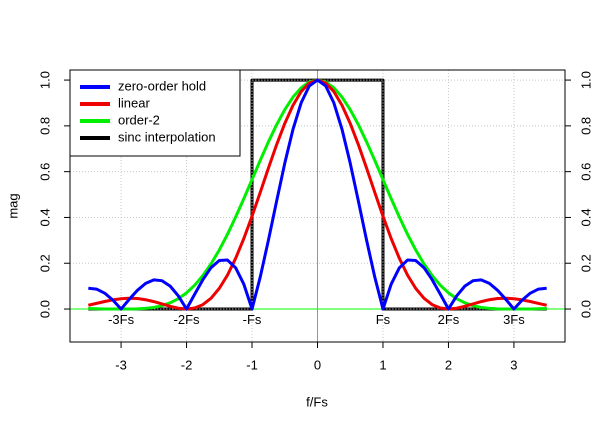 The width and height of the screenshot is (600, 429). I want to click on legend-label: linear, so click(134, 102).